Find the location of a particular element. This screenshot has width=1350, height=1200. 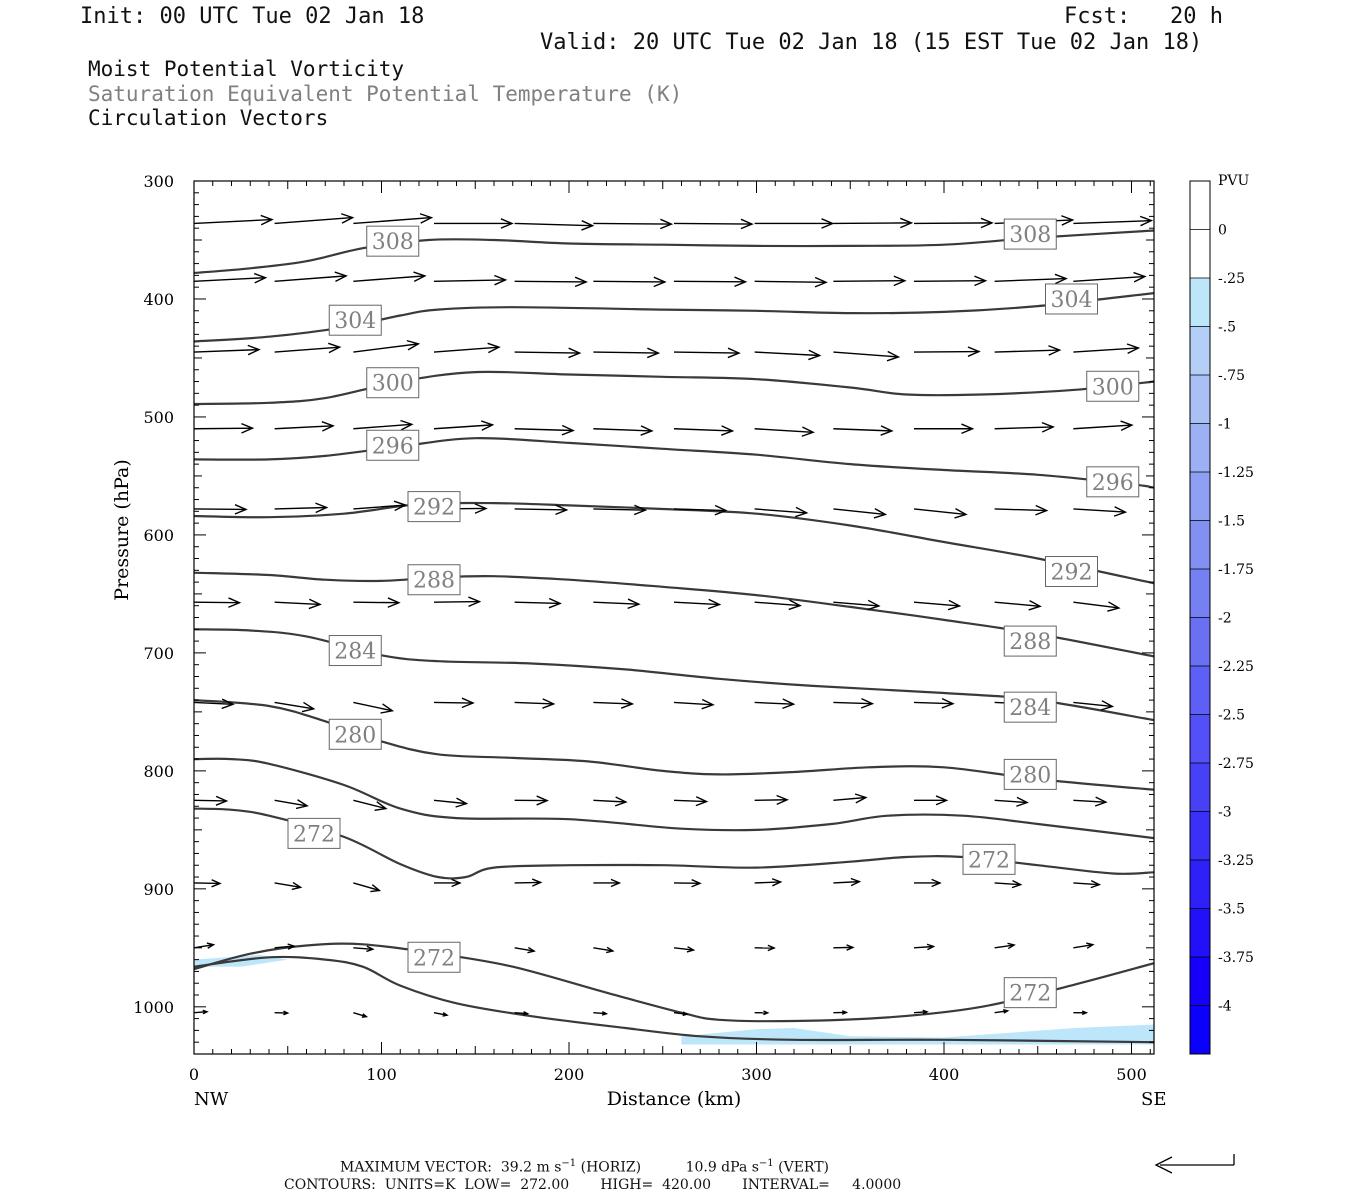

max-vector-horiz-unit: (HORIZ) is located at coordinates (611, 1167).